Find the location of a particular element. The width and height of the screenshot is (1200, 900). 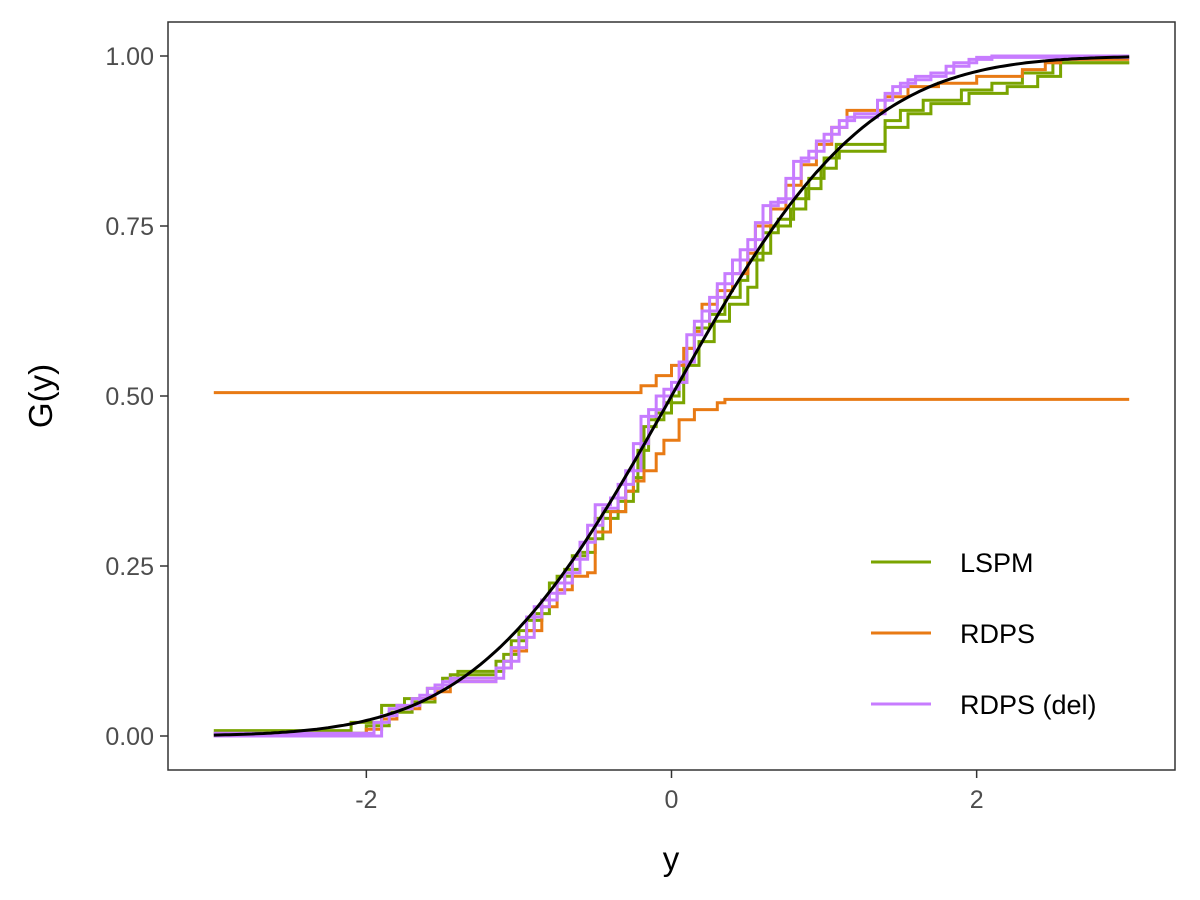

y-tick-label: 0.50 is located at coordinates (129, 397).